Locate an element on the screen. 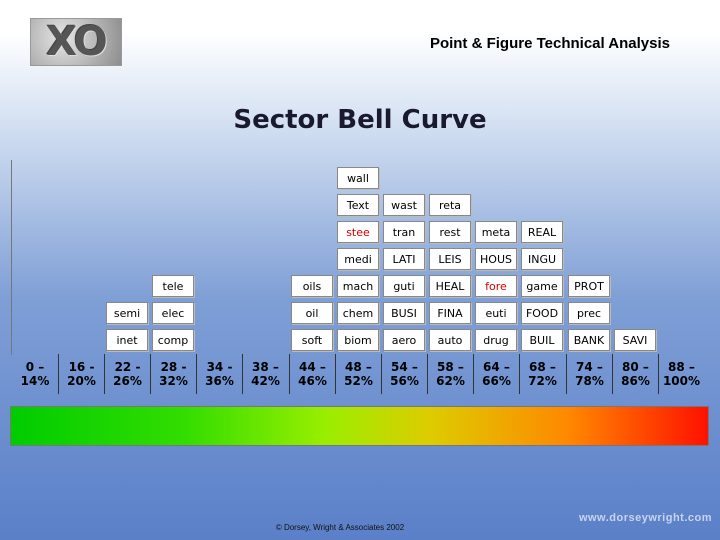  sector-cell-comp: comp is located at coordinates (173, 340).